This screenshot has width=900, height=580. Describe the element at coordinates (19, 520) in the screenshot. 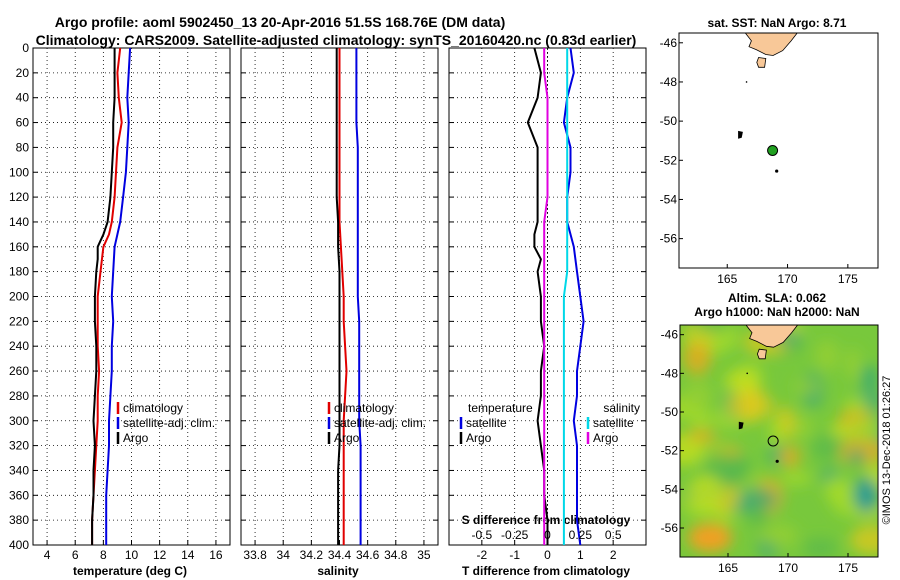

I see `y-tick-label: 380` at that location.